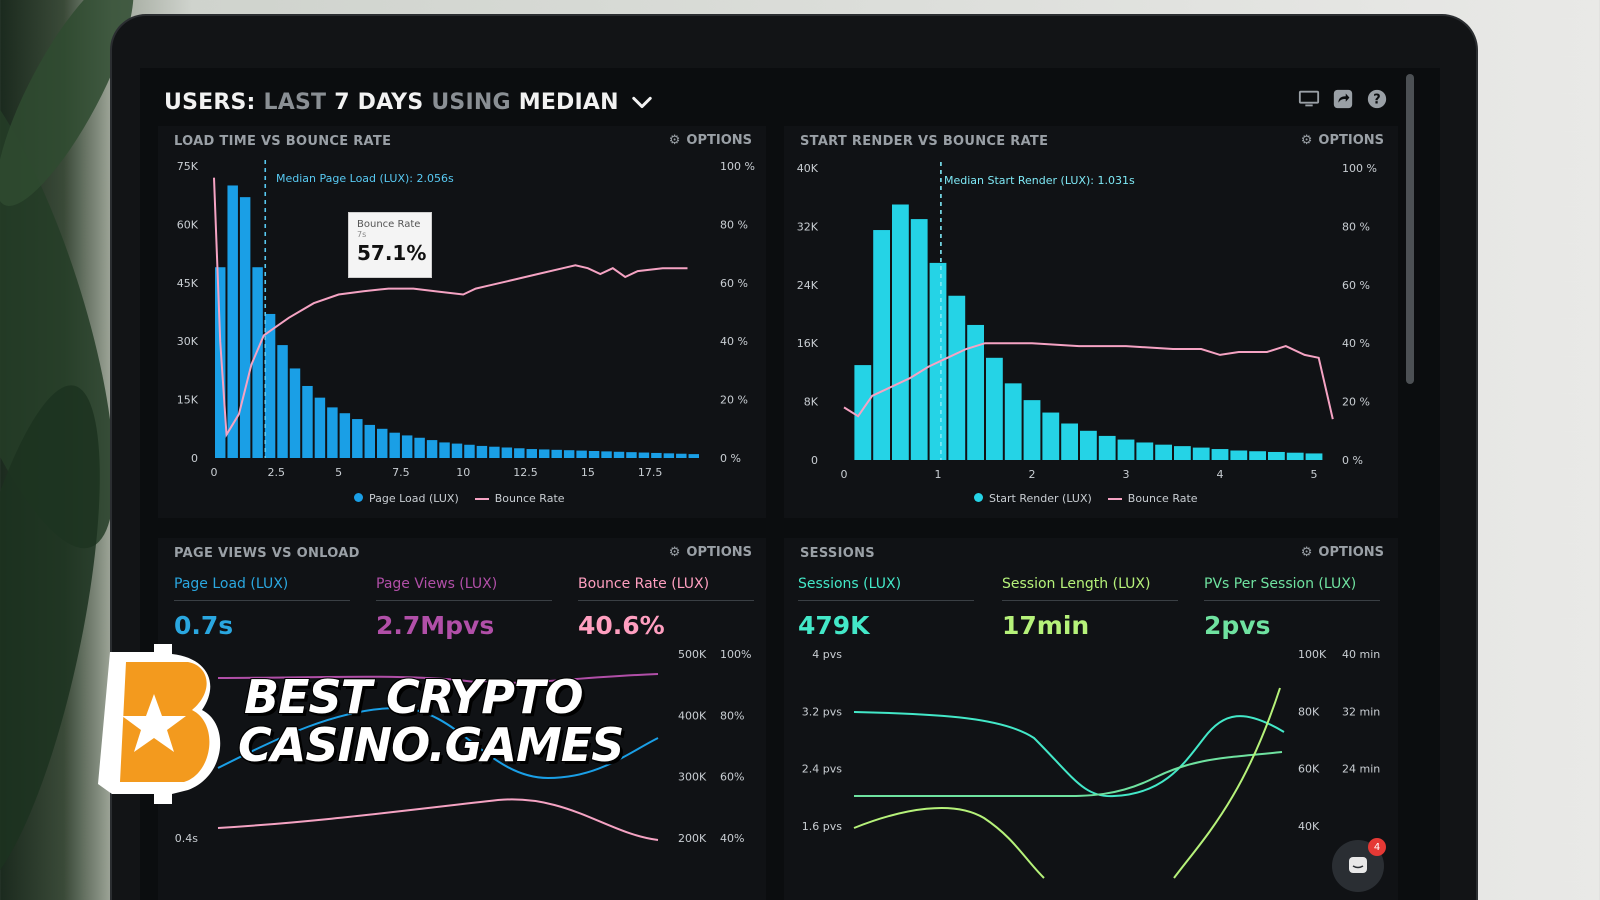 This screenshot has width=1600, height=900. I want to click on y-tick-right-label: 40 %, so click(1356, 343).